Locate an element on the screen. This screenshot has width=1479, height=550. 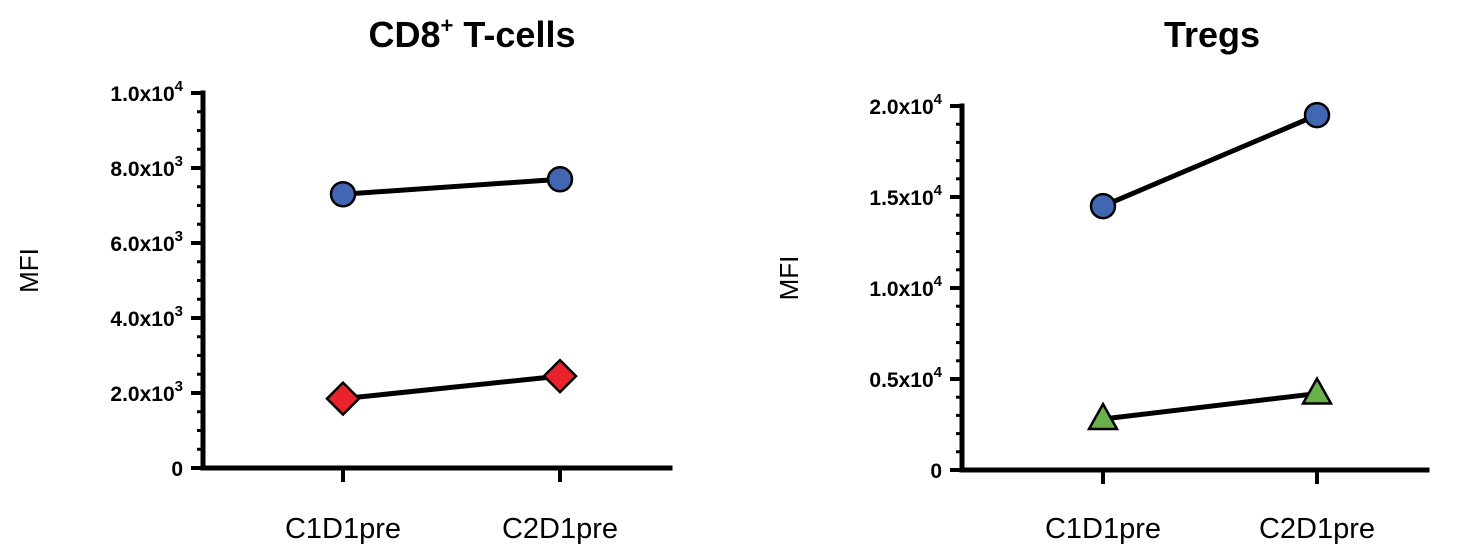
chart-title: CD8+ T-cells is located at coordinates (472, 34).